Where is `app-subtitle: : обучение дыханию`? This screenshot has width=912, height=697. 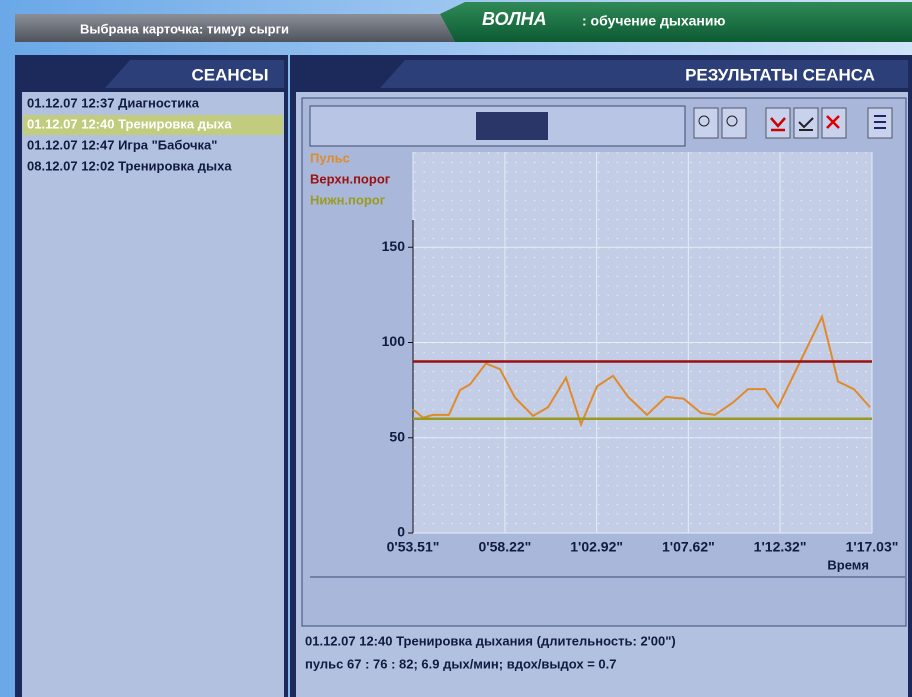
app-subtitle: : обучение дыханию is located at coordinates (653, 21).